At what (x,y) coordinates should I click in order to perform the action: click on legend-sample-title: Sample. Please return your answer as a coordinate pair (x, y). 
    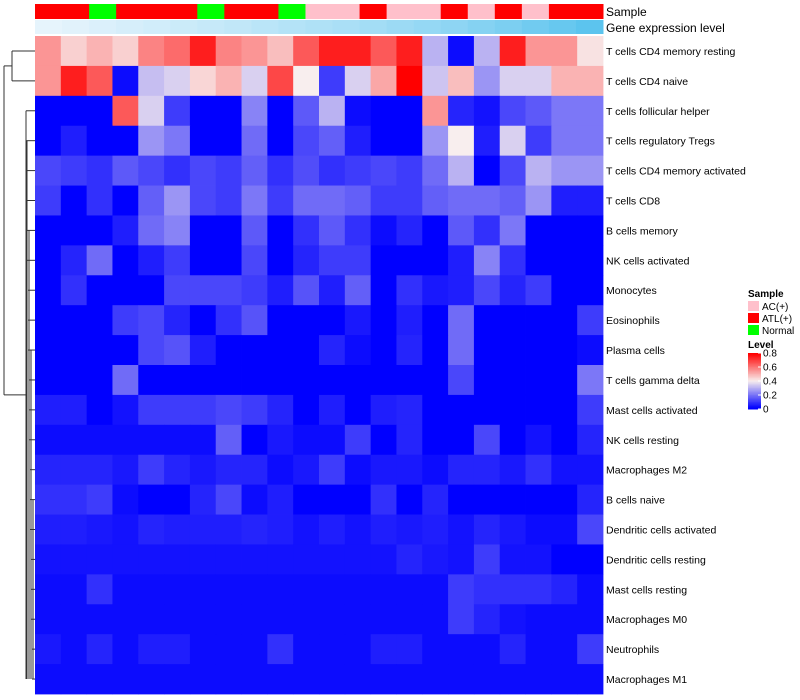
    Looking at the image, I should click on (766, 294).